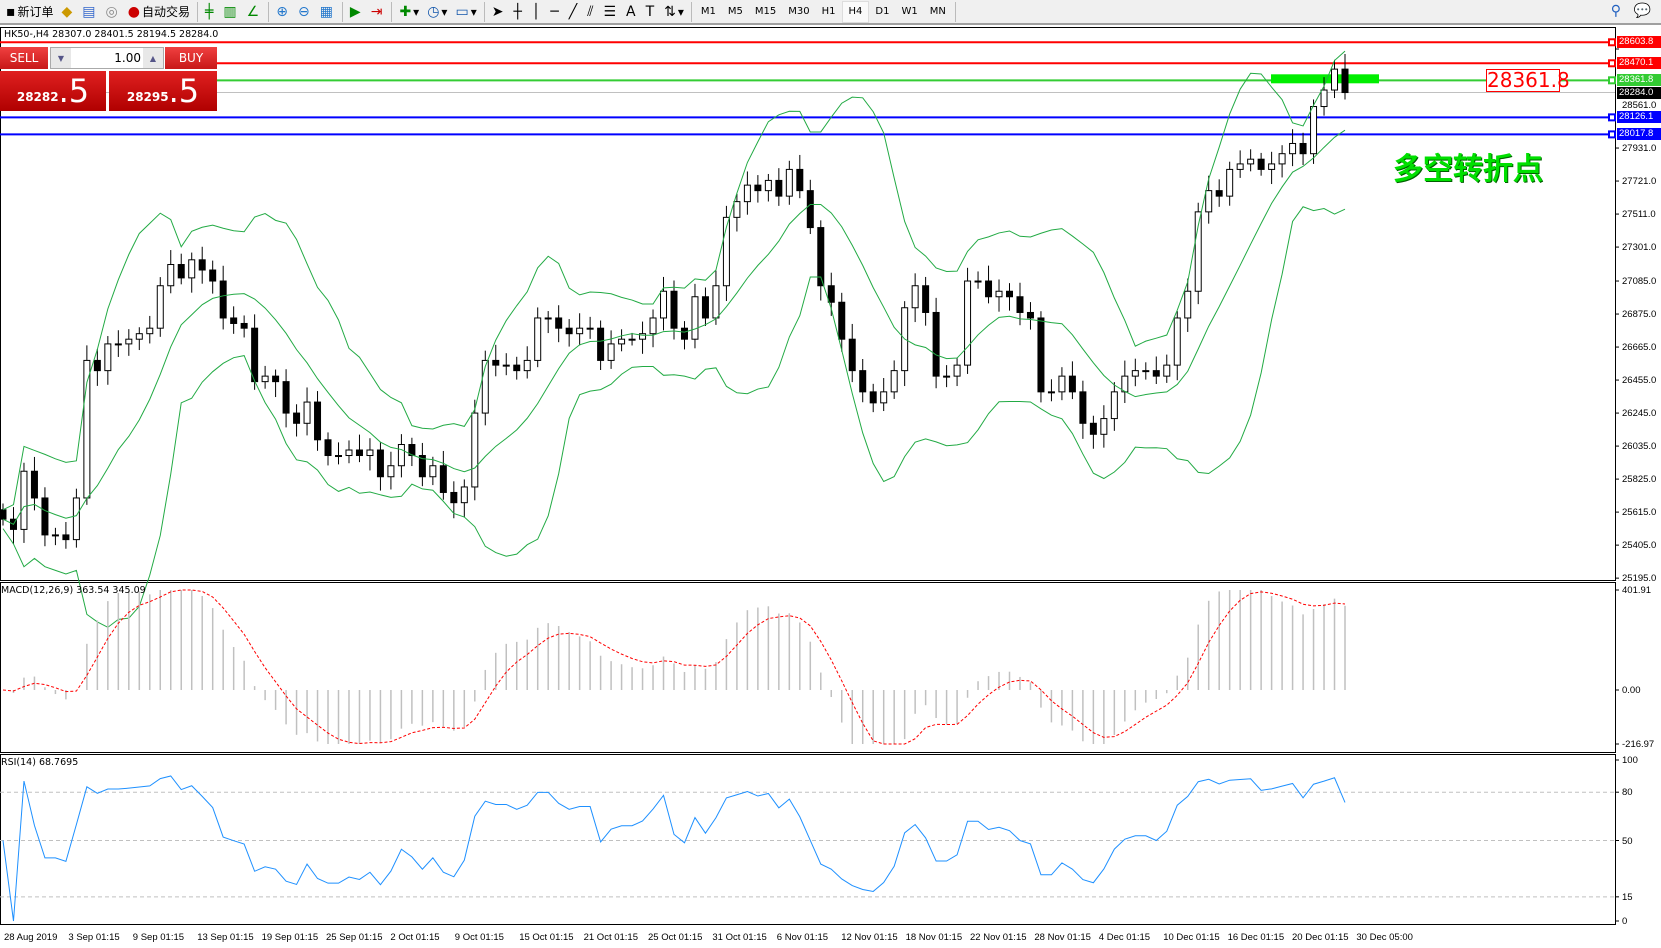 The width and height of the screenshot is (1661, 948). Describe the element at coordinates (1639, 149) in the screenshot. I see `price-tick-label: 27931.0` at that location.